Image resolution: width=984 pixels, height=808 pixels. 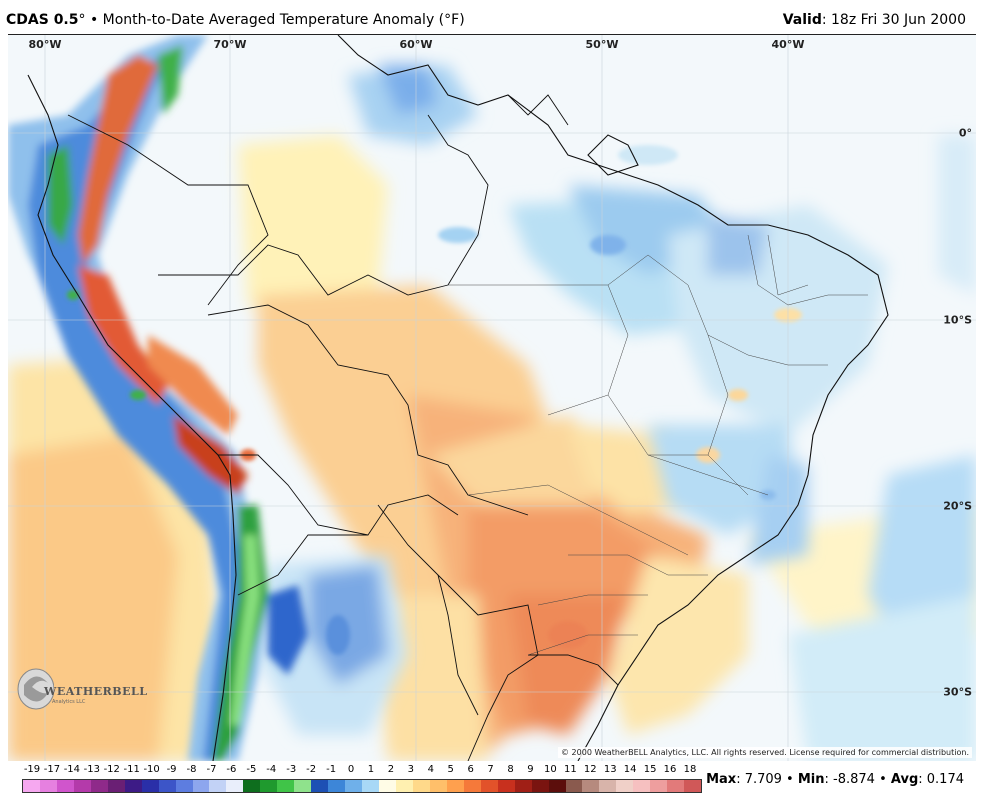 I want to click on legend-tick-label: 6, so click(x=470, y=769).